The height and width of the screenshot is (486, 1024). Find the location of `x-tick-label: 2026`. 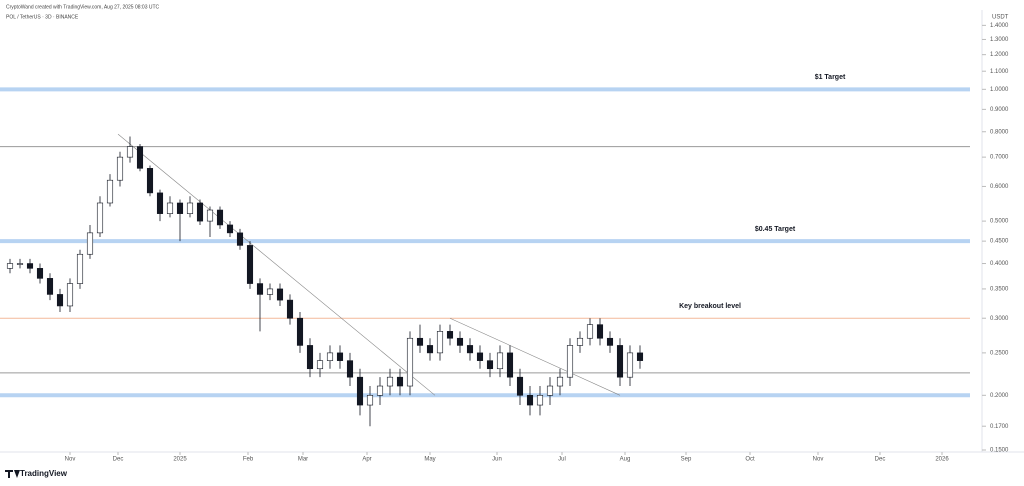

x-tick-label: 2026 is located at coordinates (942, 460).